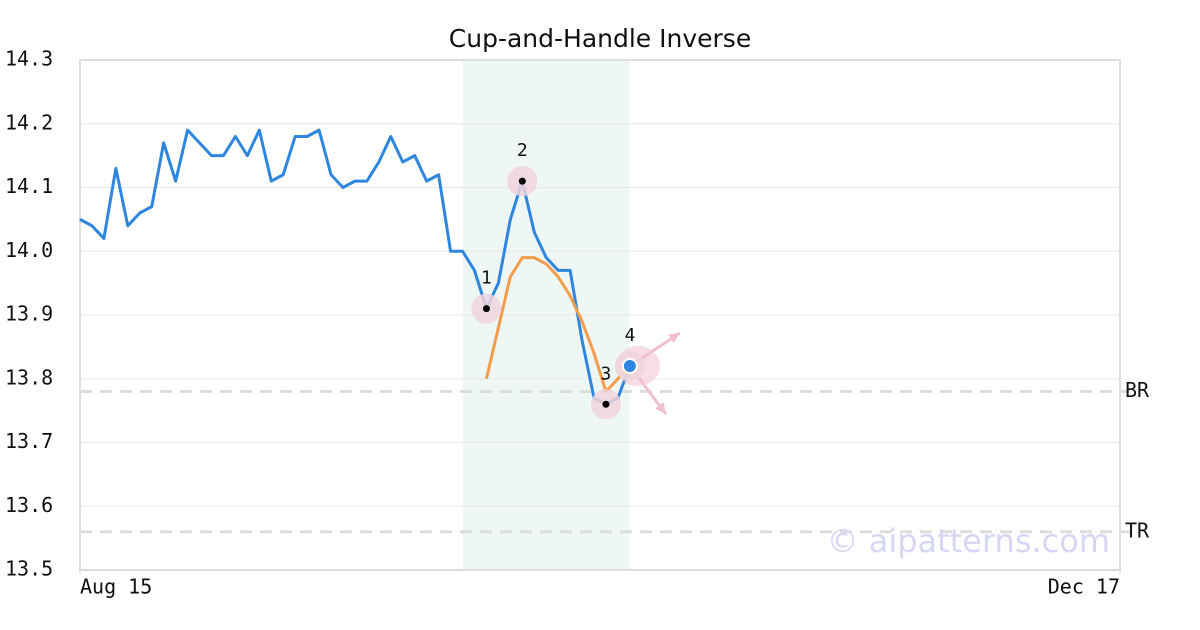 This screenshot has width=1200, height=630. I want to click on y-tick-label: 14.0, so click(29, 250).